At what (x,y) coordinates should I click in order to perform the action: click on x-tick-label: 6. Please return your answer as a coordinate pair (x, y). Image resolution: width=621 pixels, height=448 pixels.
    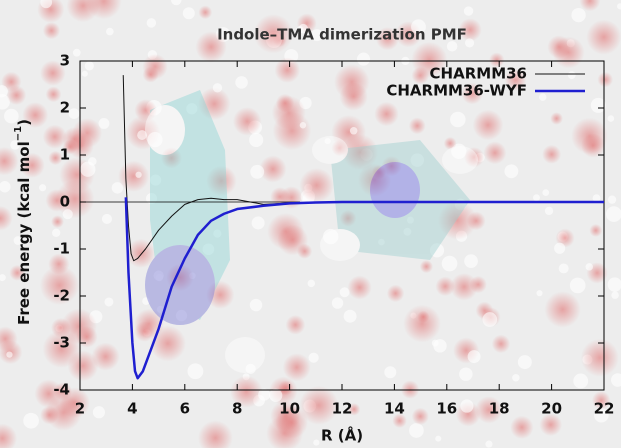
    Looking at the image, I should click on (185, 409).